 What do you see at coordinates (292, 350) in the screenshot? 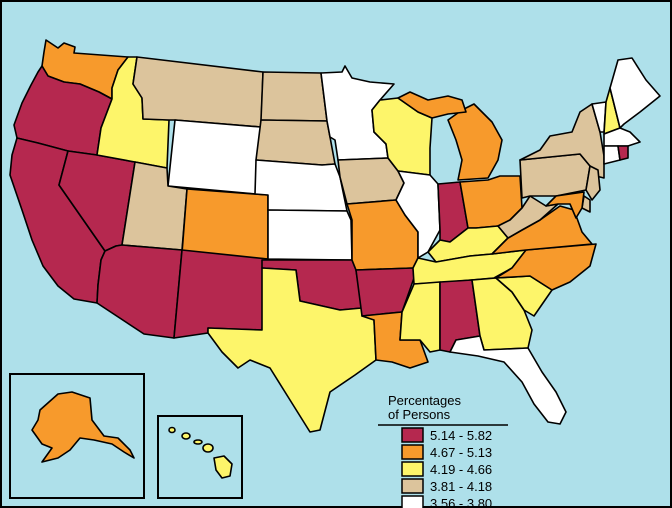
I see `state-texas` at bounding box center [292, 350].